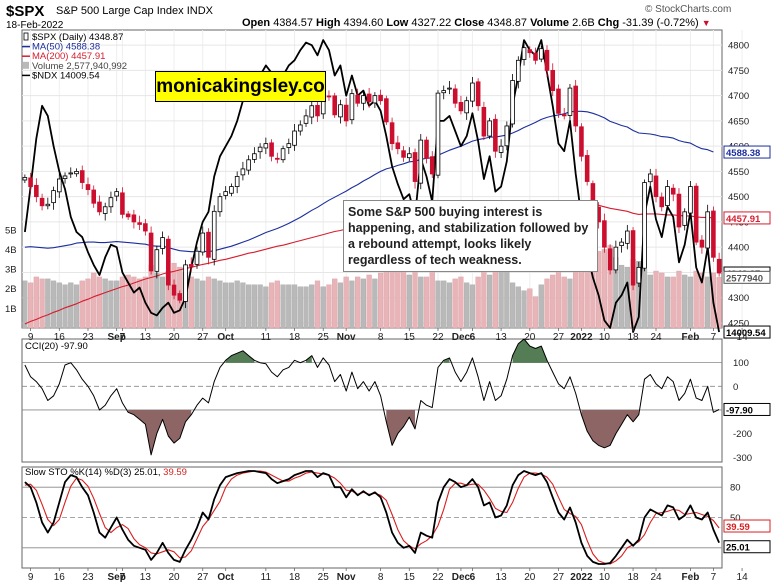  I want to click on change-label: Chg, so click(608, 23).